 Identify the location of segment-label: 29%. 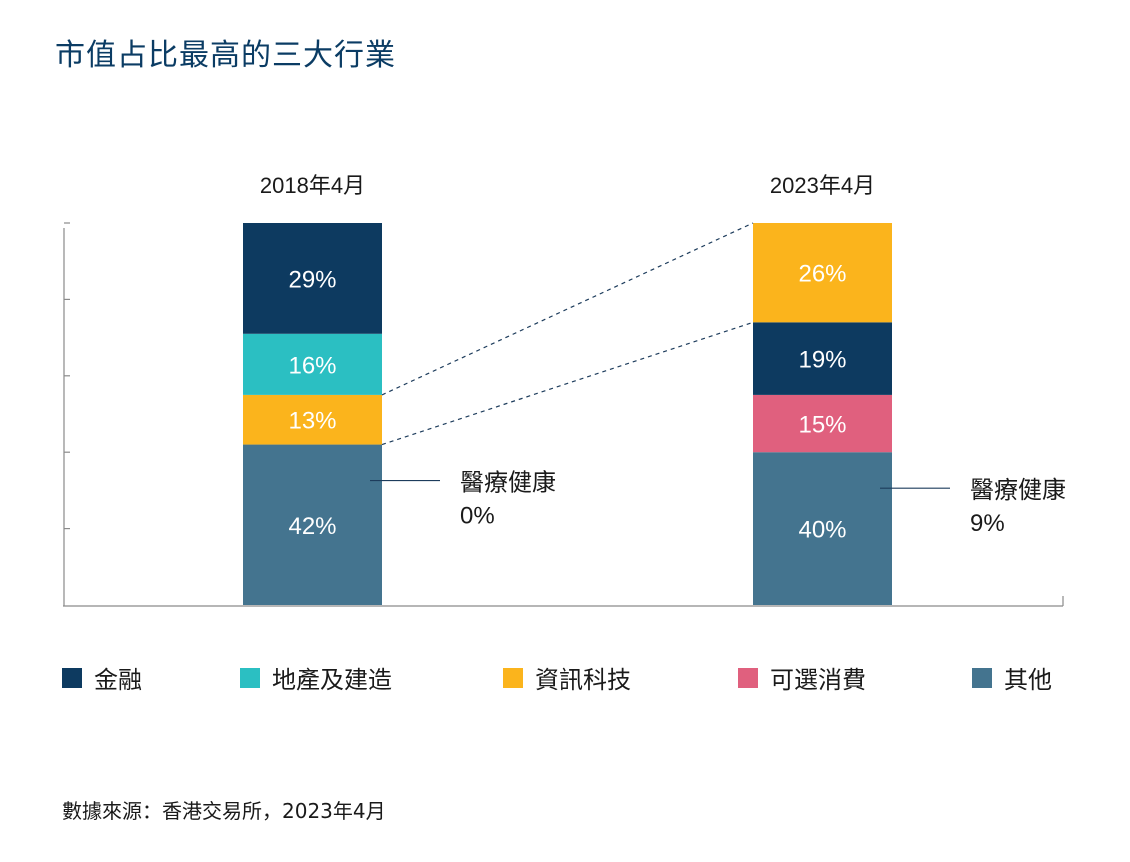
(312, 279).